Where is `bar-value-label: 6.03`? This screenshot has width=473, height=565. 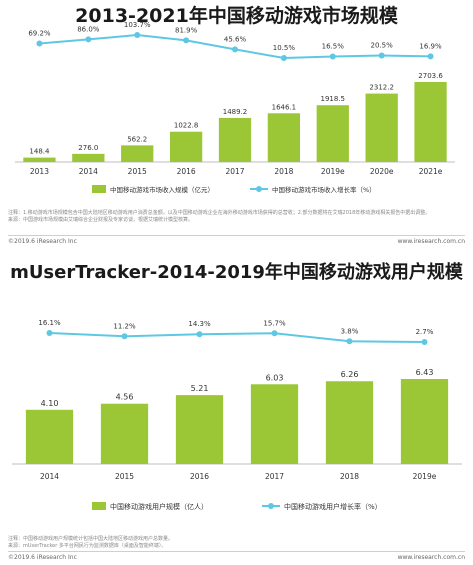
bar-value-label: 6.03 is located at coordinates (275, 377).